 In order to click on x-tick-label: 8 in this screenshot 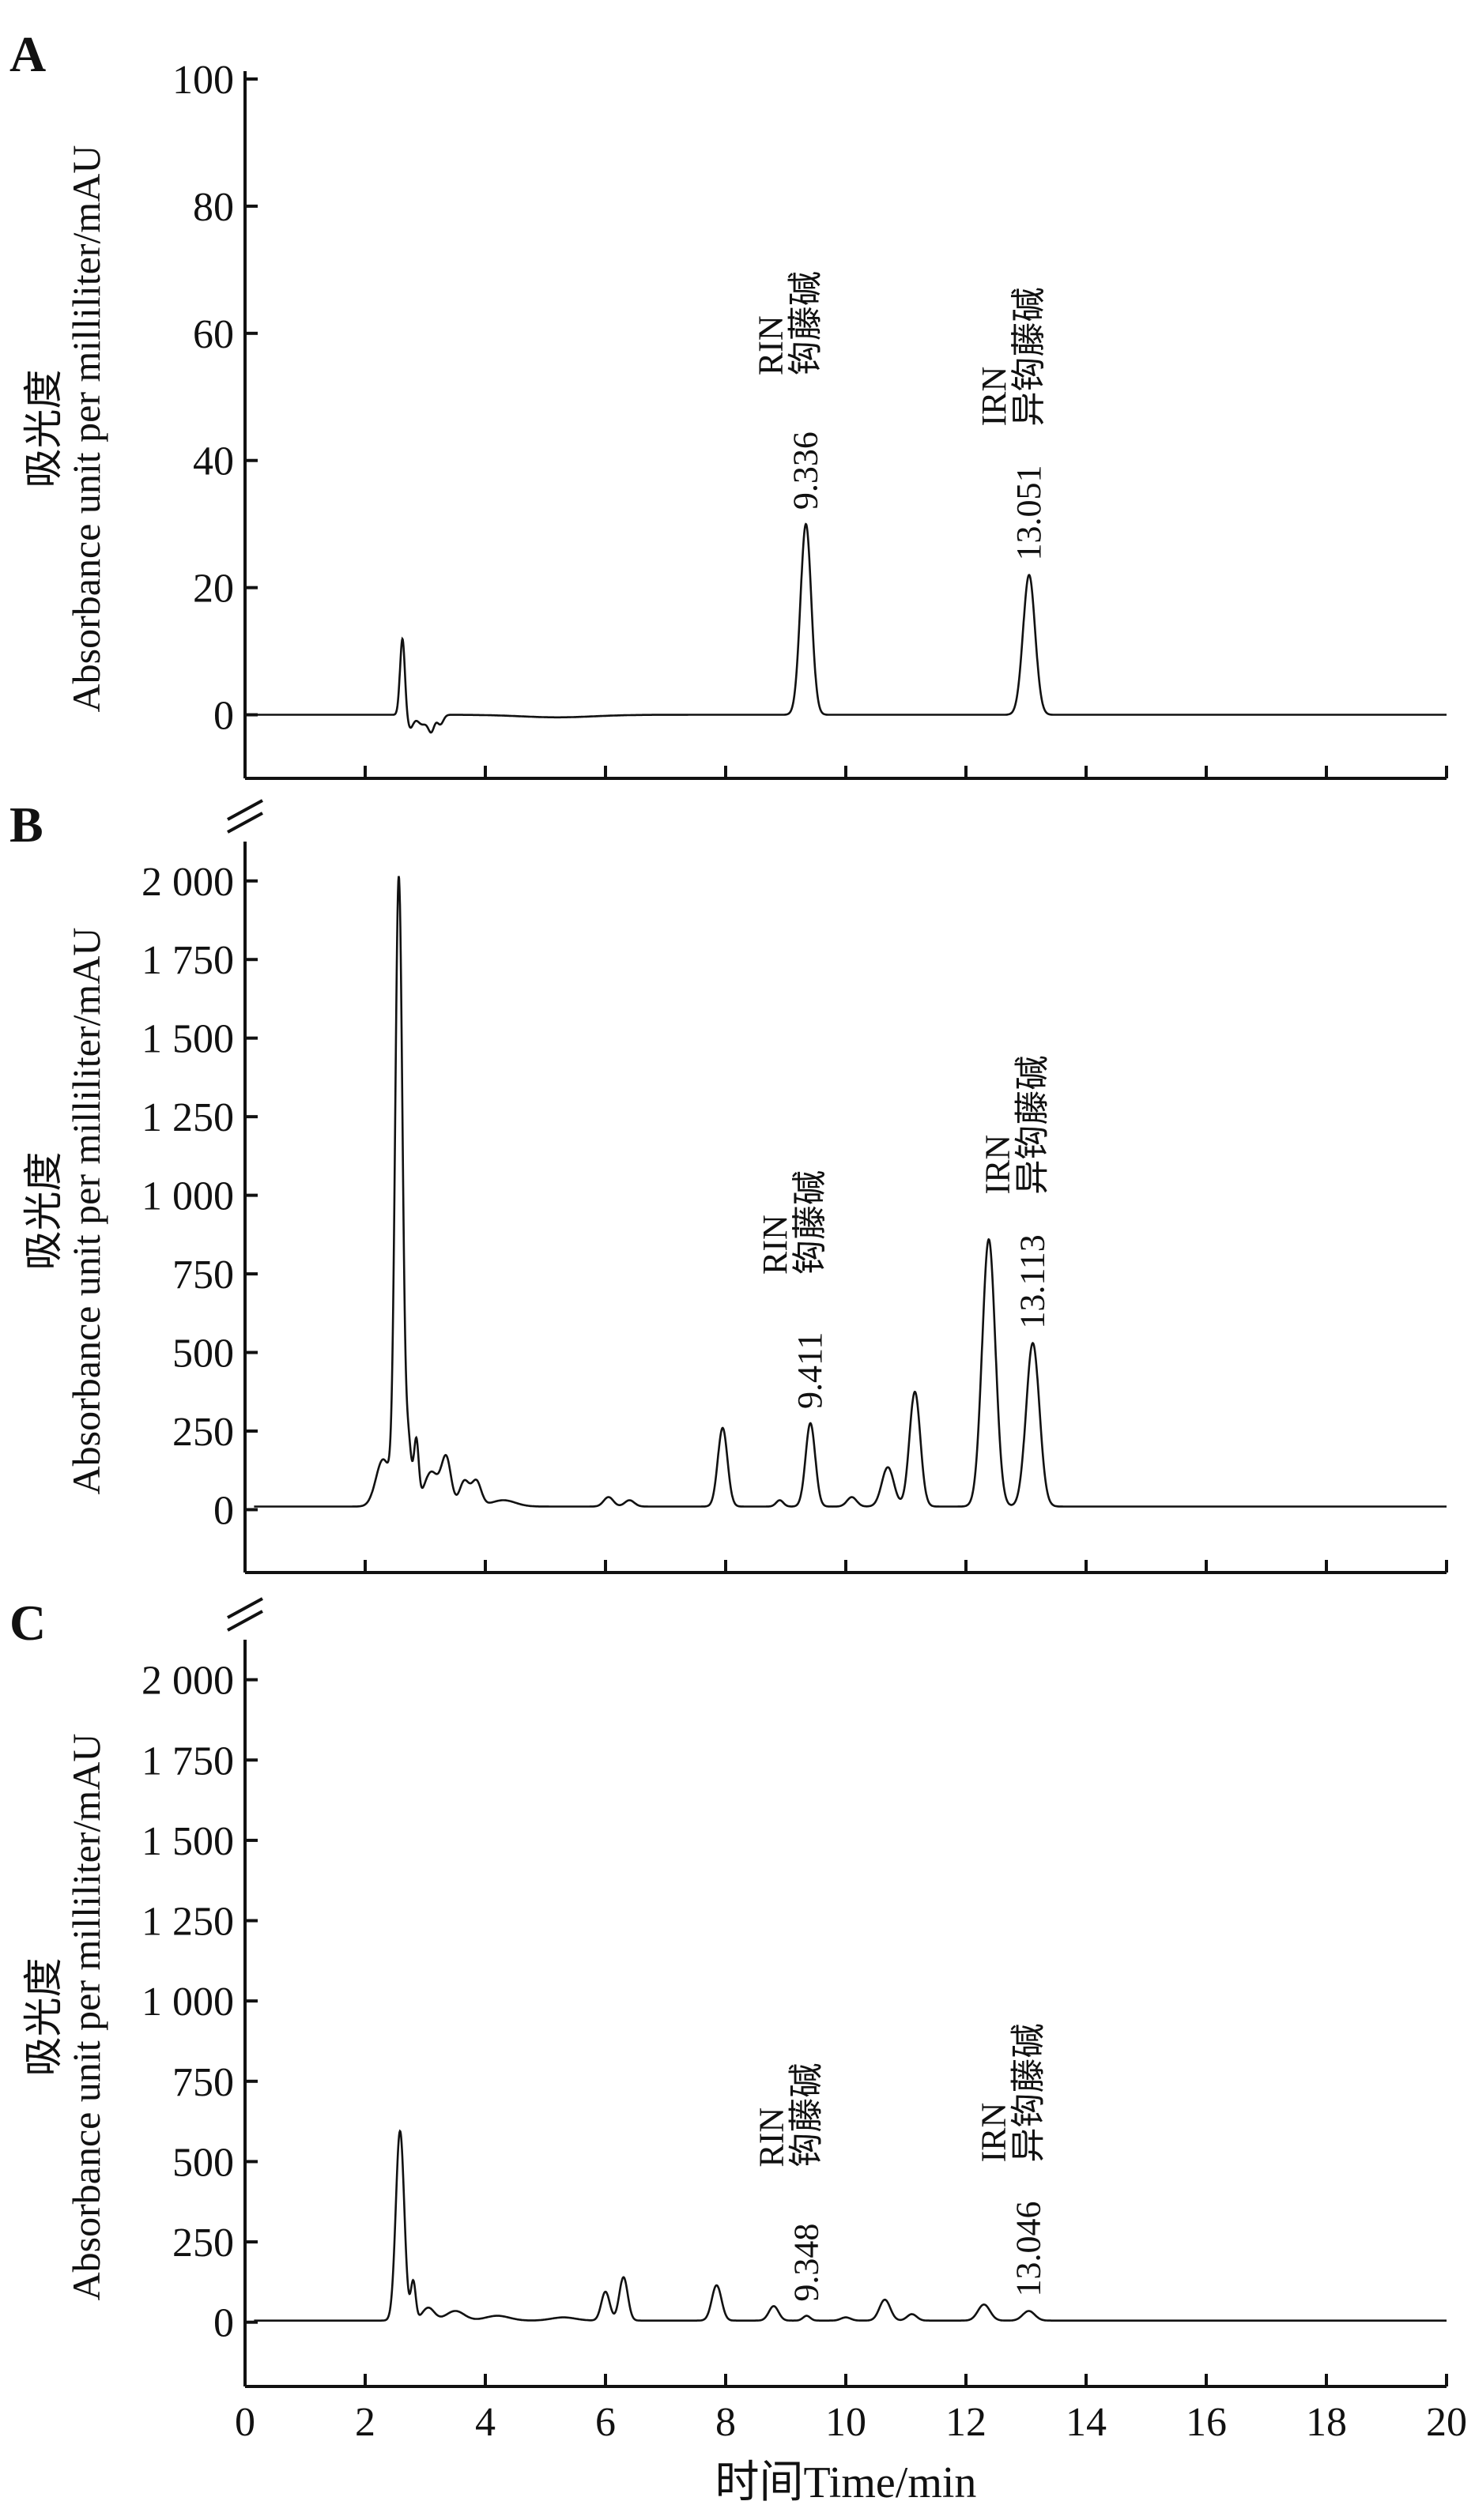, I will do `click(725, 2422)`.